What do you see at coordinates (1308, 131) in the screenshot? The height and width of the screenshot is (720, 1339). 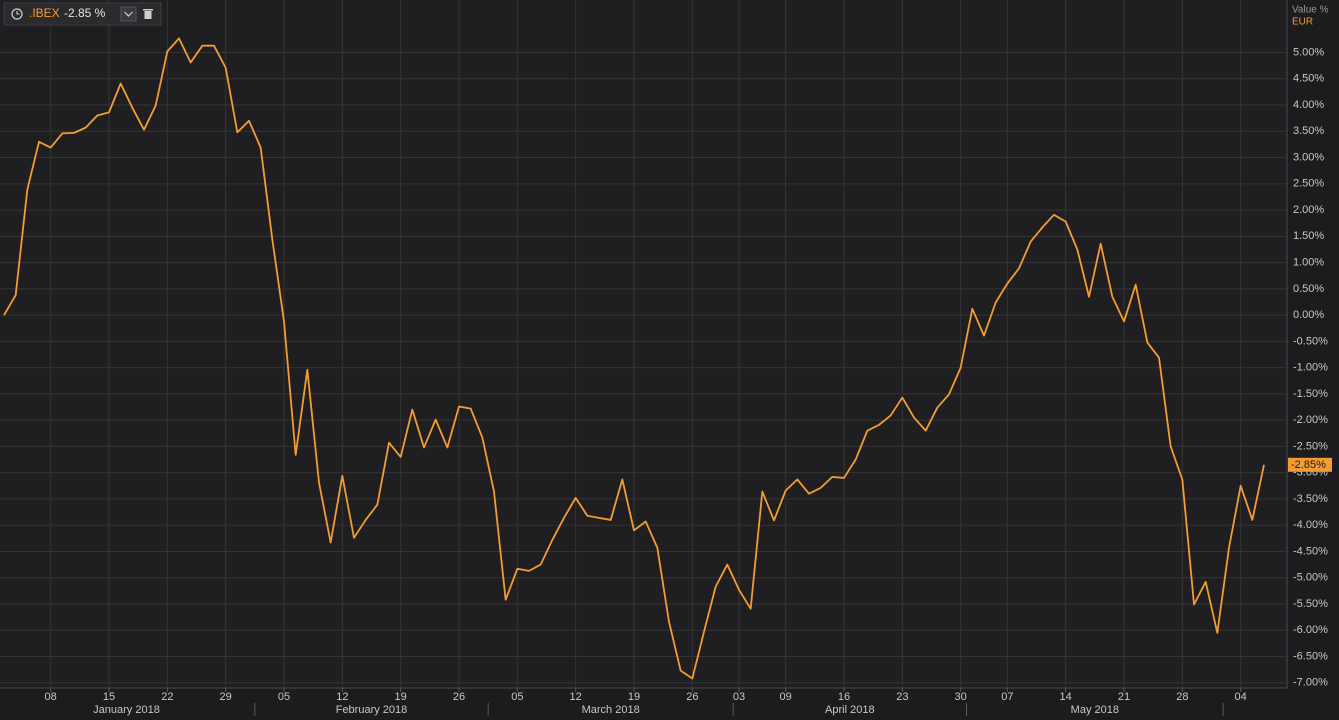 I see `y-tick-label: 3.50%` at bounding box center [1308, 131].